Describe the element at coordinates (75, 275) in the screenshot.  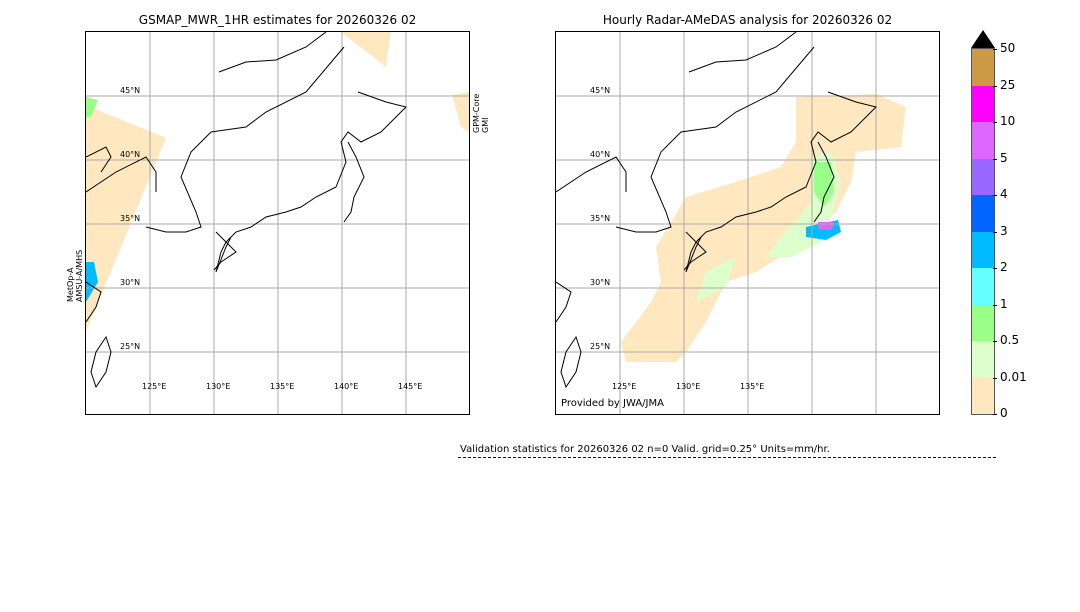
I see `satellite-label-left: MetOp-A AMSU-A/MHS` at that location.